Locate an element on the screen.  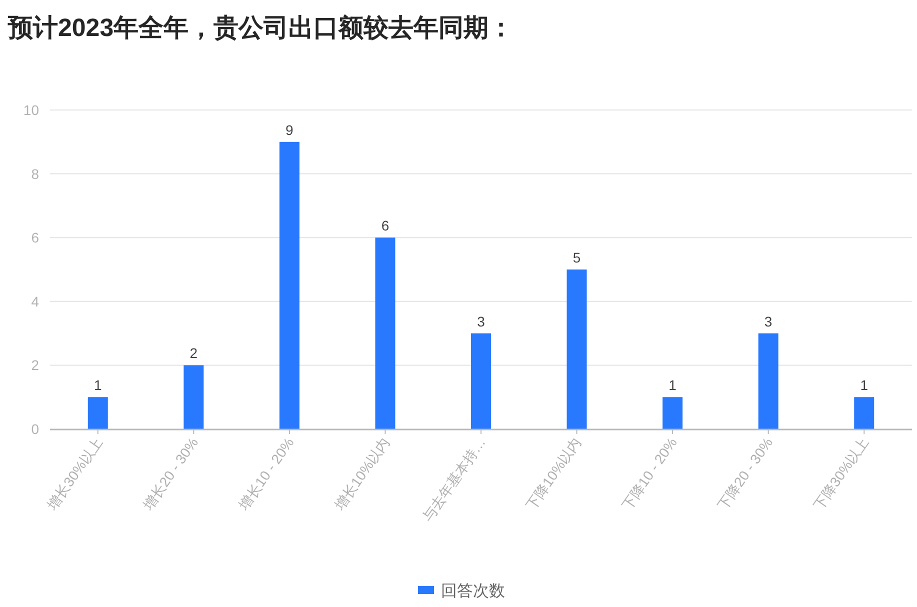
data-label: 9 is located at coordinates (290, 130).